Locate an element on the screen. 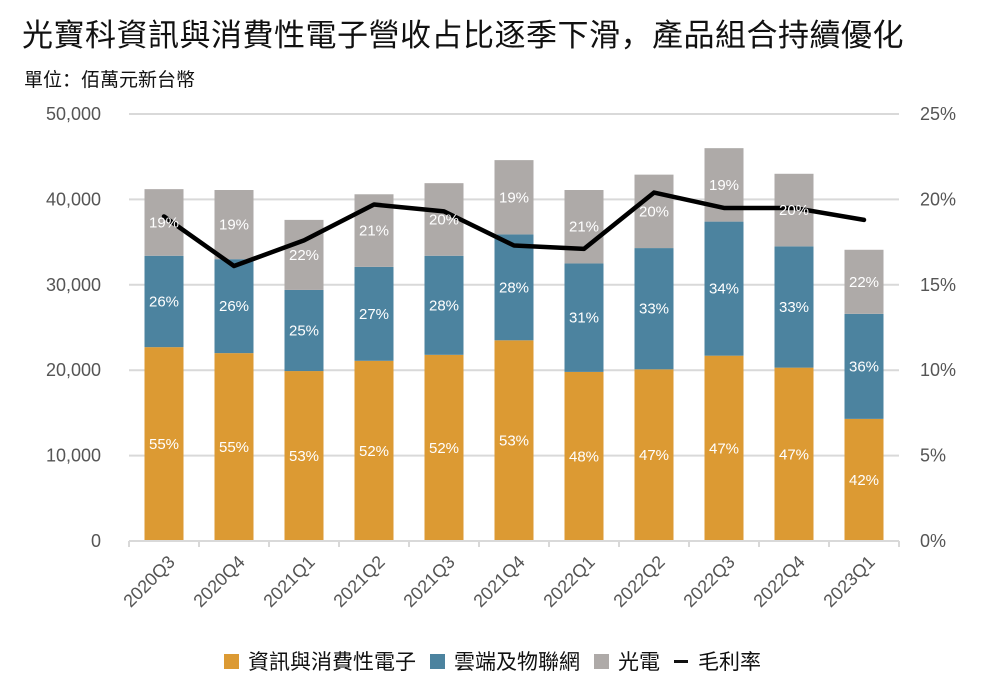  legend-item-consumer-electronics: 資訊與消費性電子 is located at coordinates (320, 661).